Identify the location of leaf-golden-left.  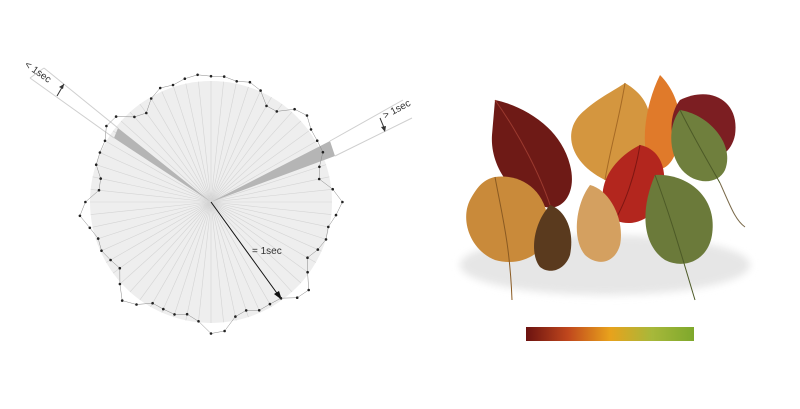
(507, 238).